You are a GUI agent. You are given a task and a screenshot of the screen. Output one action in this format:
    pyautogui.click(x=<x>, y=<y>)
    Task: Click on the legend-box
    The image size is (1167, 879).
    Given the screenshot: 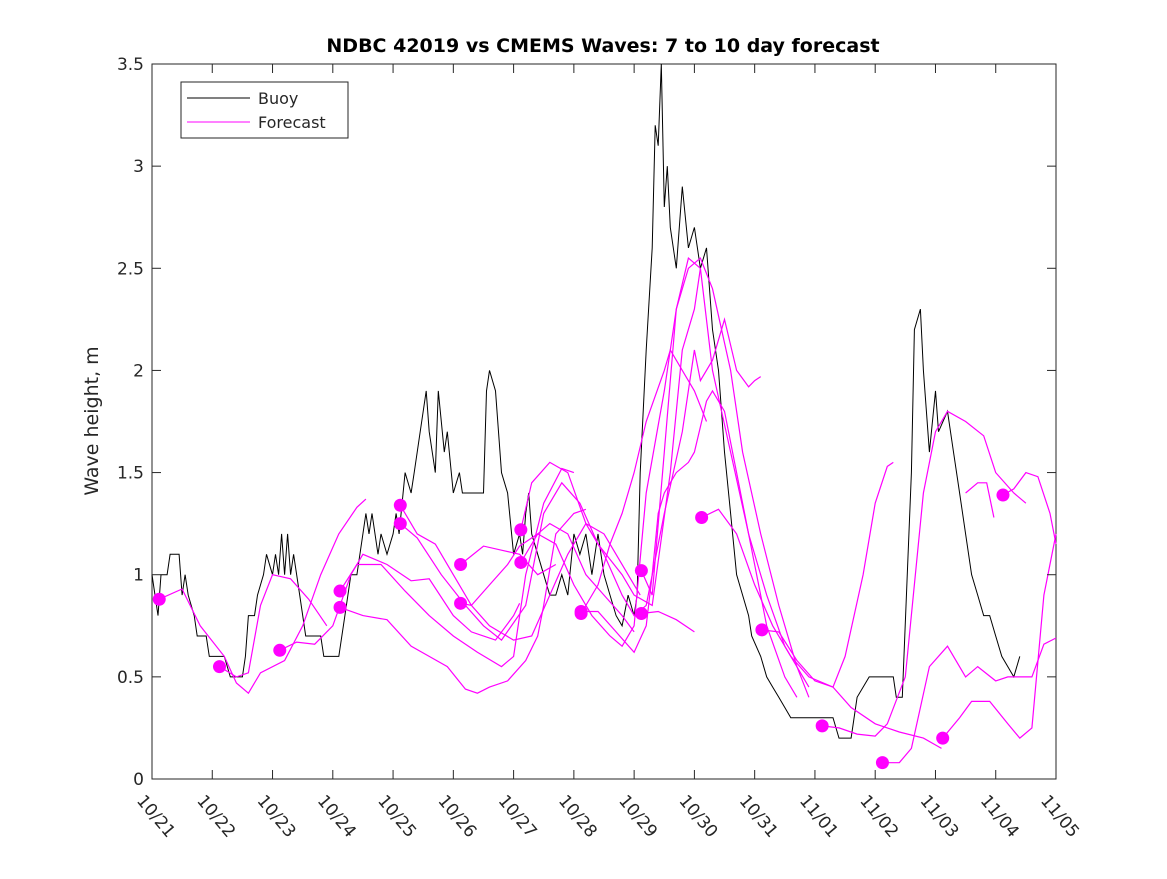 What is the action you would take?
    pyautogui.click(x=264, y=110)
    